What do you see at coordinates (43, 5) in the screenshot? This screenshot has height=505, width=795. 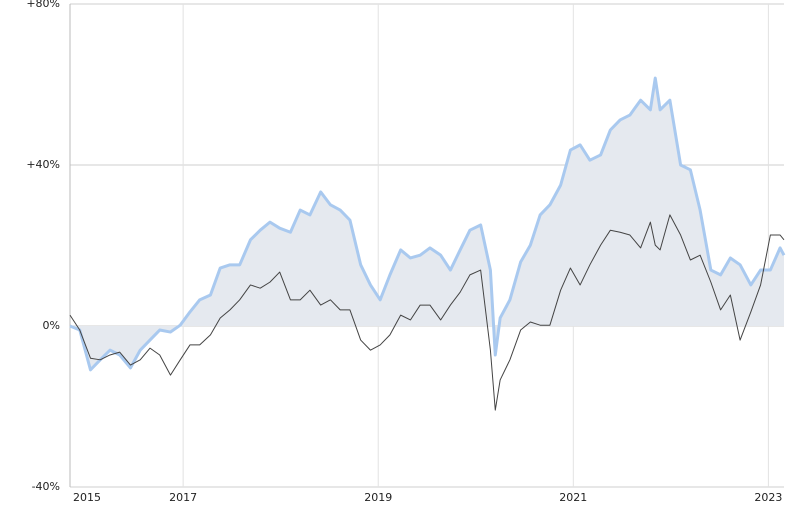 I see `y-tick-label: +80%` at bounding box center [43, 5].